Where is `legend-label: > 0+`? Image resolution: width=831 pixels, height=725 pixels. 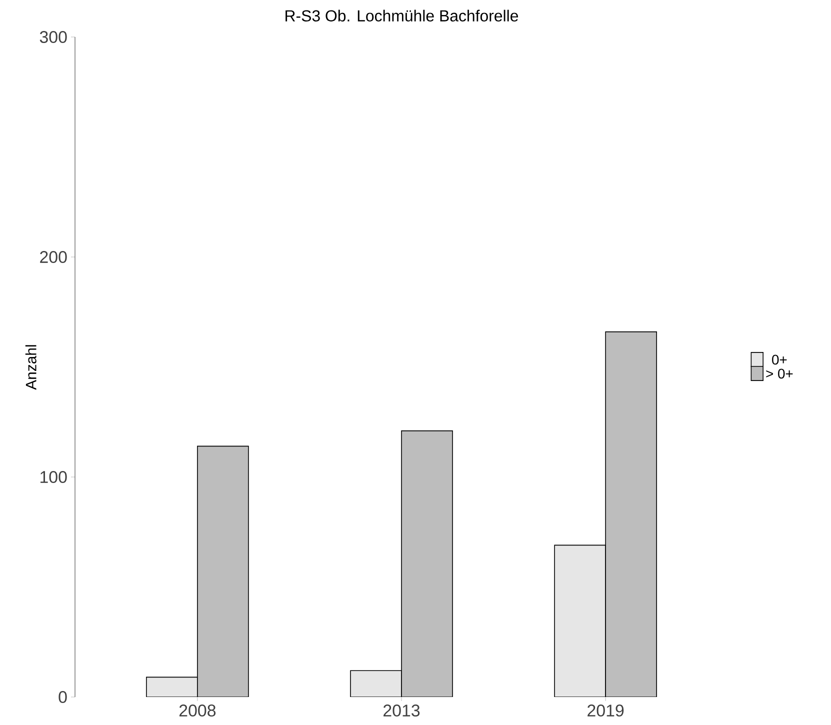 legend-label: > 0+ is located at coordinates (779, 373).